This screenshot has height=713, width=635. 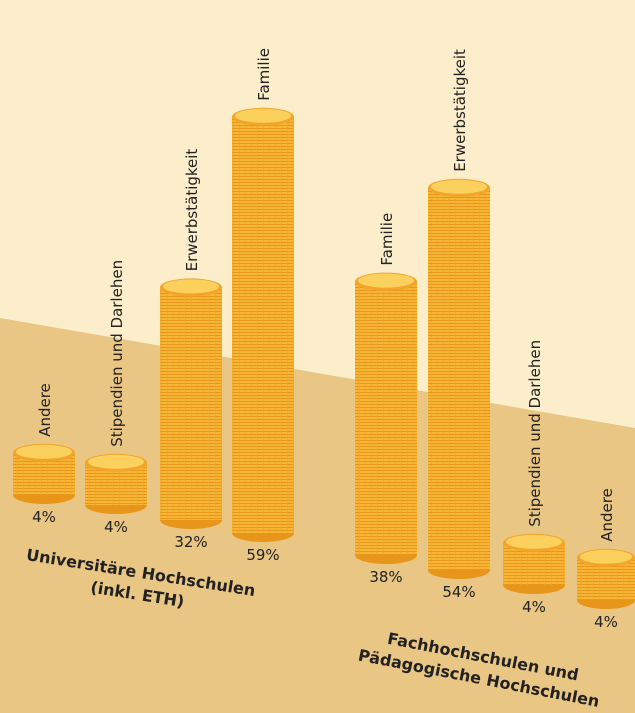 I want to click on value-label: 32%, so click(x=190, y=542).